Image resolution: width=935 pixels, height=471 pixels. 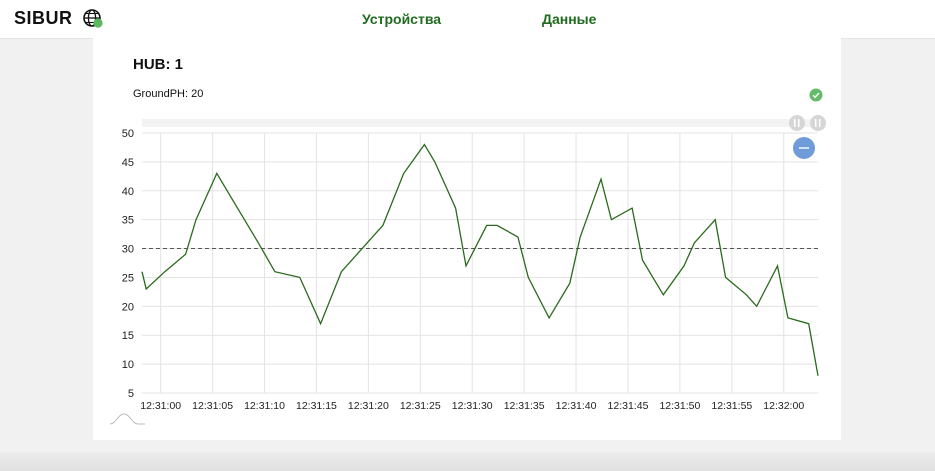 I want to click on y-tick-label: 35, so click(x=128, y=221).